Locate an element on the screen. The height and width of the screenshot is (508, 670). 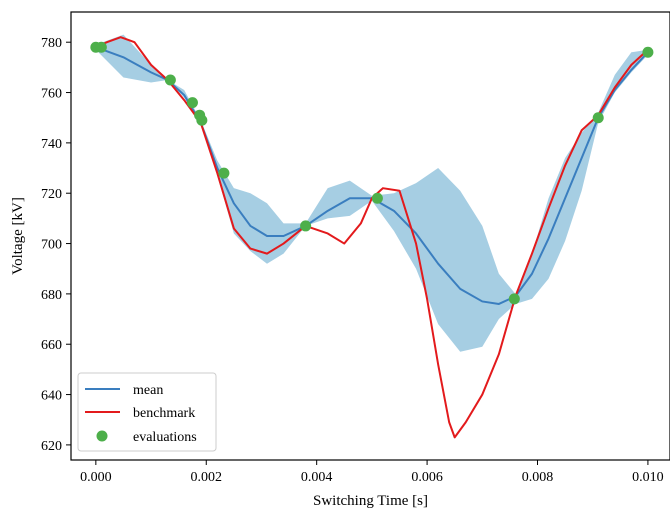
legend-mean-label: mean is located at coordinates (148, 390).